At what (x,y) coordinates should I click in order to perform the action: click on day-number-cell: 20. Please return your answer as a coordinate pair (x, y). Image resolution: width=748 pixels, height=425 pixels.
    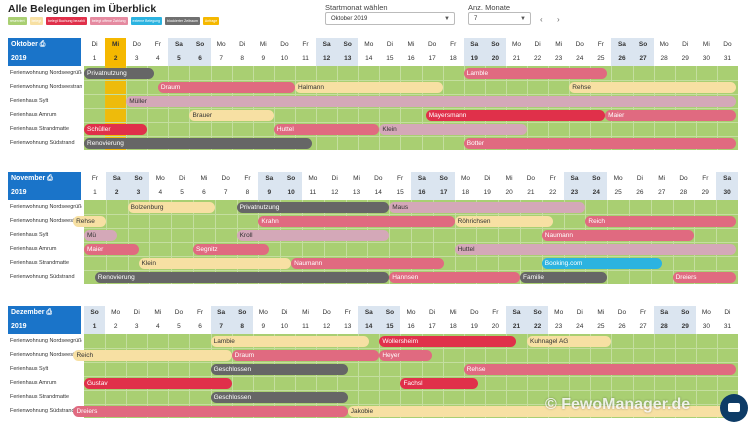
    Looking at the image, I should click on (509, 192).